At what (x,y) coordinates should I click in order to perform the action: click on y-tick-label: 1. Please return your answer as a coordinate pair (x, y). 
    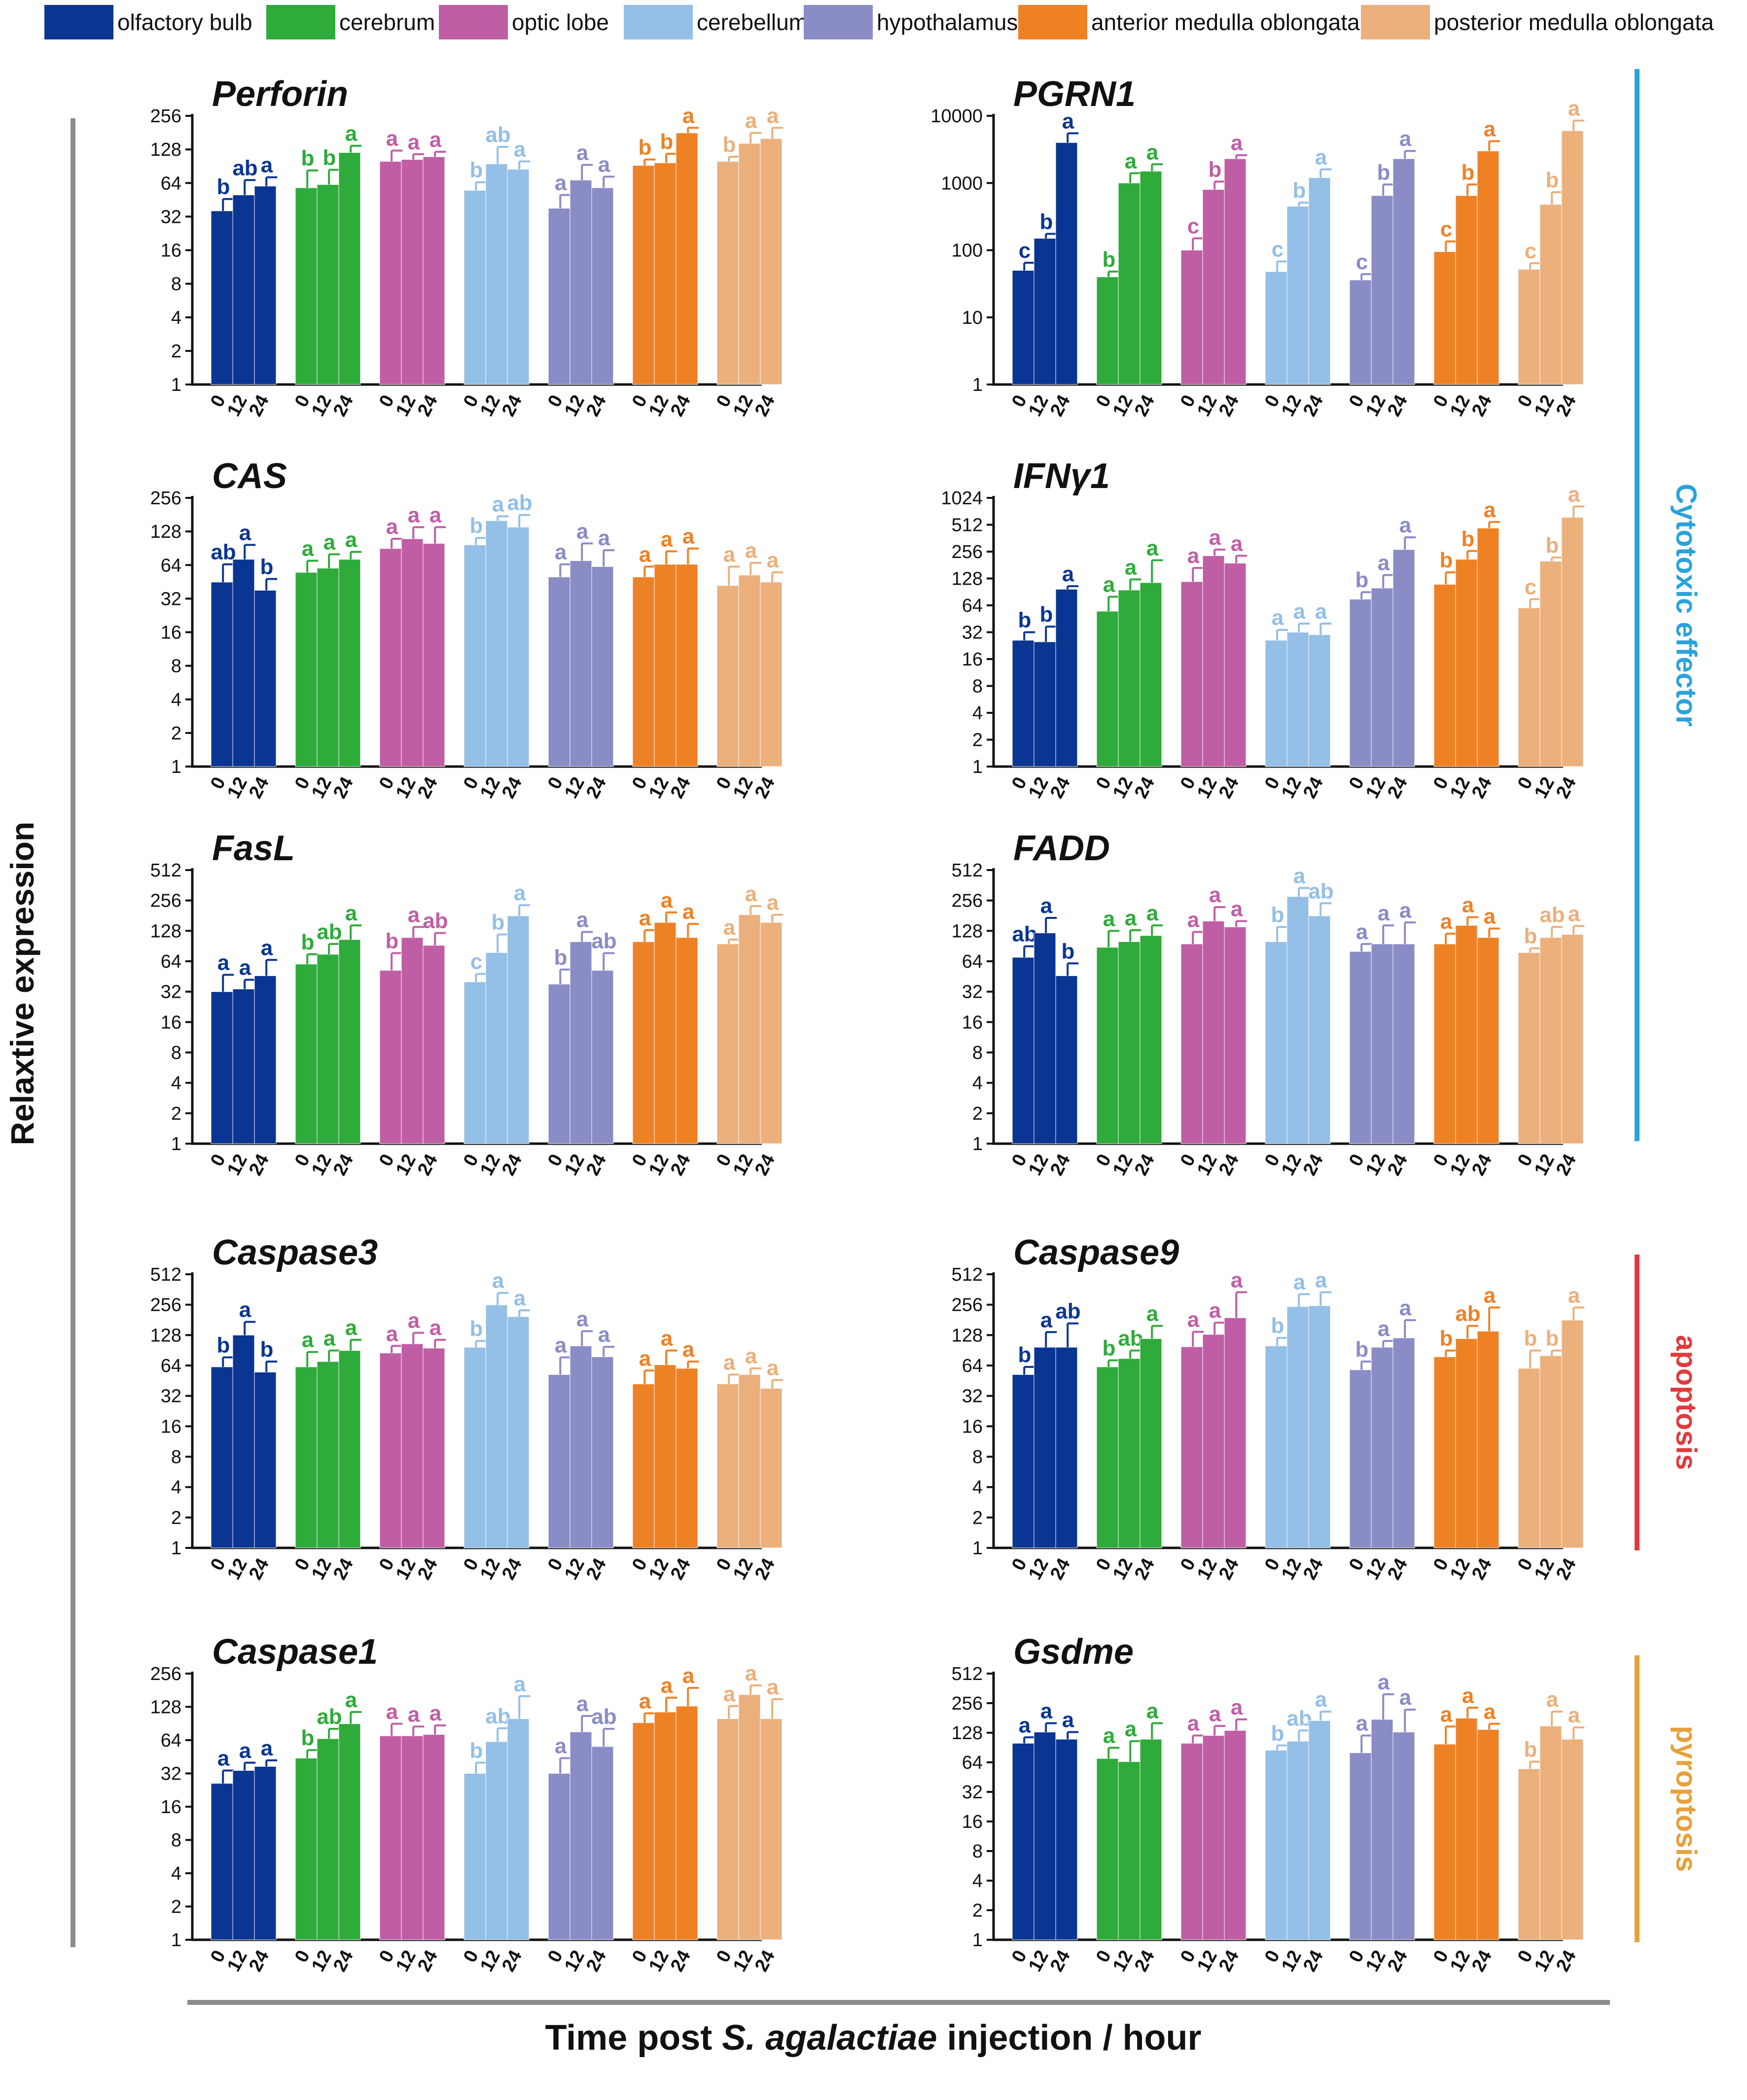
    Looking at the image, I should click on (977, 1144).